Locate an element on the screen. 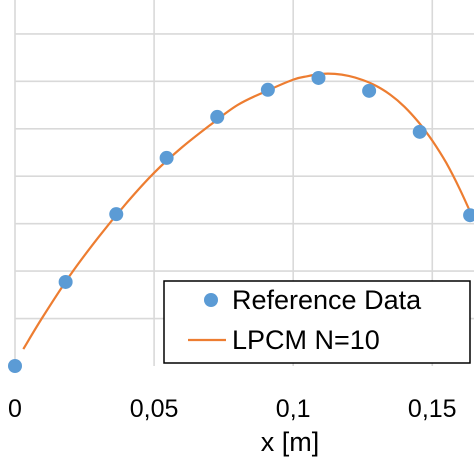 This screenshot has width=474, height=474. legend-marker-reference-data is located at coordinates (211, 300).